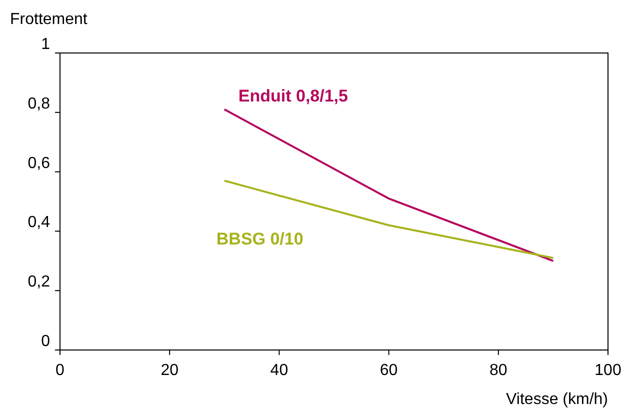 The width and height of the screenshot is (626, 411). Describe the element at coordinates (279, 370) in the screenshot. I see `x-tick-label: 40` at that location.